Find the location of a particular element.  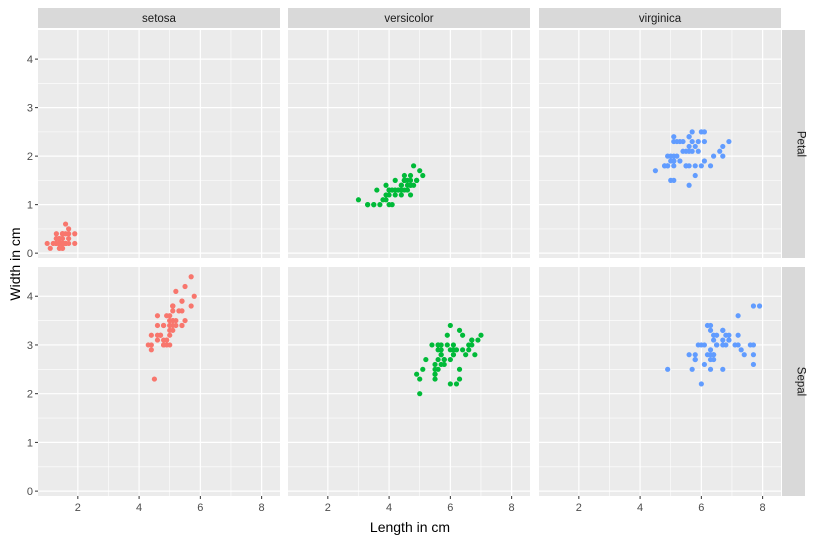

x-tick-label: 4 is located at coordinates (640, 508).